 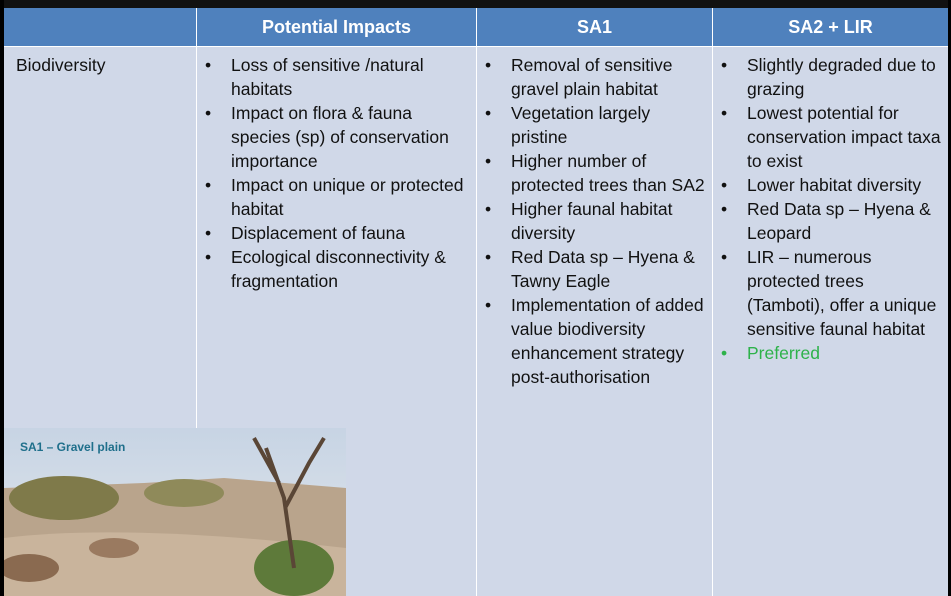 I want to click on bullet-item: Red Data sp – Hyena & Leopard, so click(x=831, y=221).